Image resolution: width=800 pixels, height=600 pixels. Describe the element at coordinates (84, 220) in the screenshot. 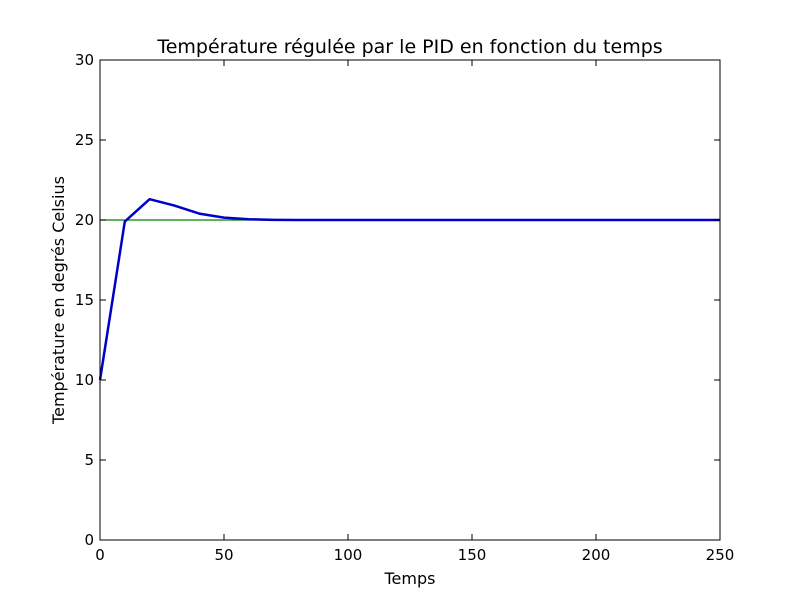

I see `y-tick-label: 20` at that location.